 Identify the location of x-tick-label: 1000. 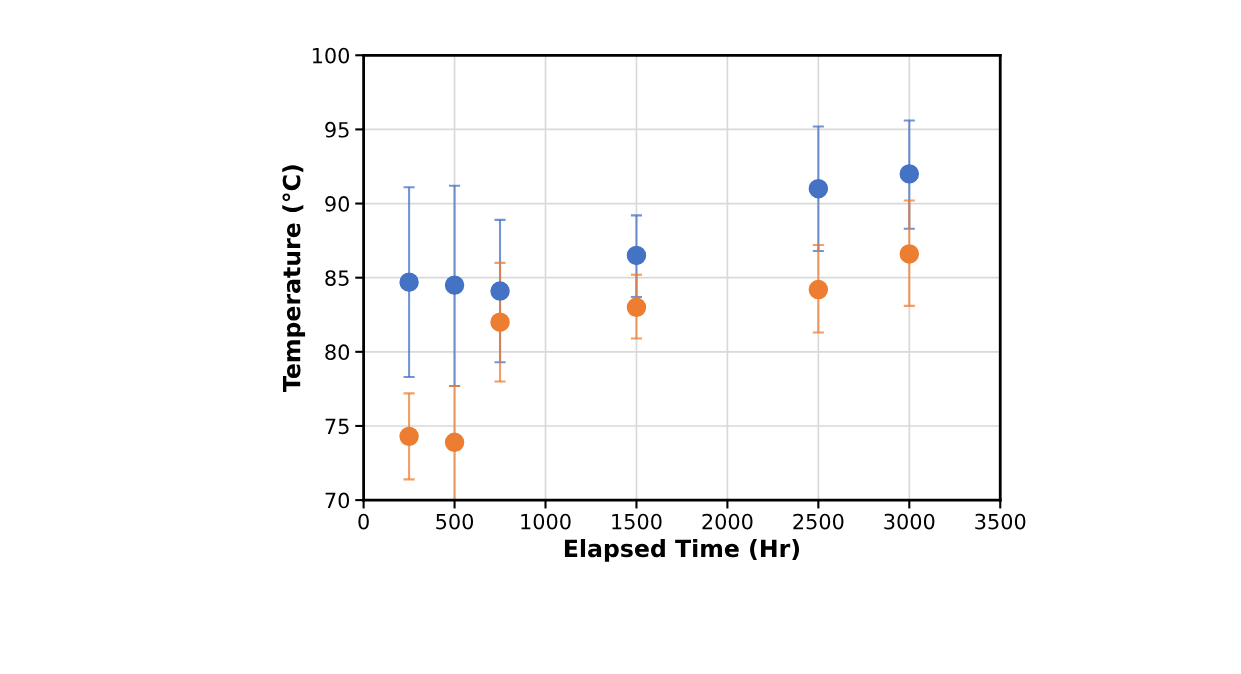
(546, 521).